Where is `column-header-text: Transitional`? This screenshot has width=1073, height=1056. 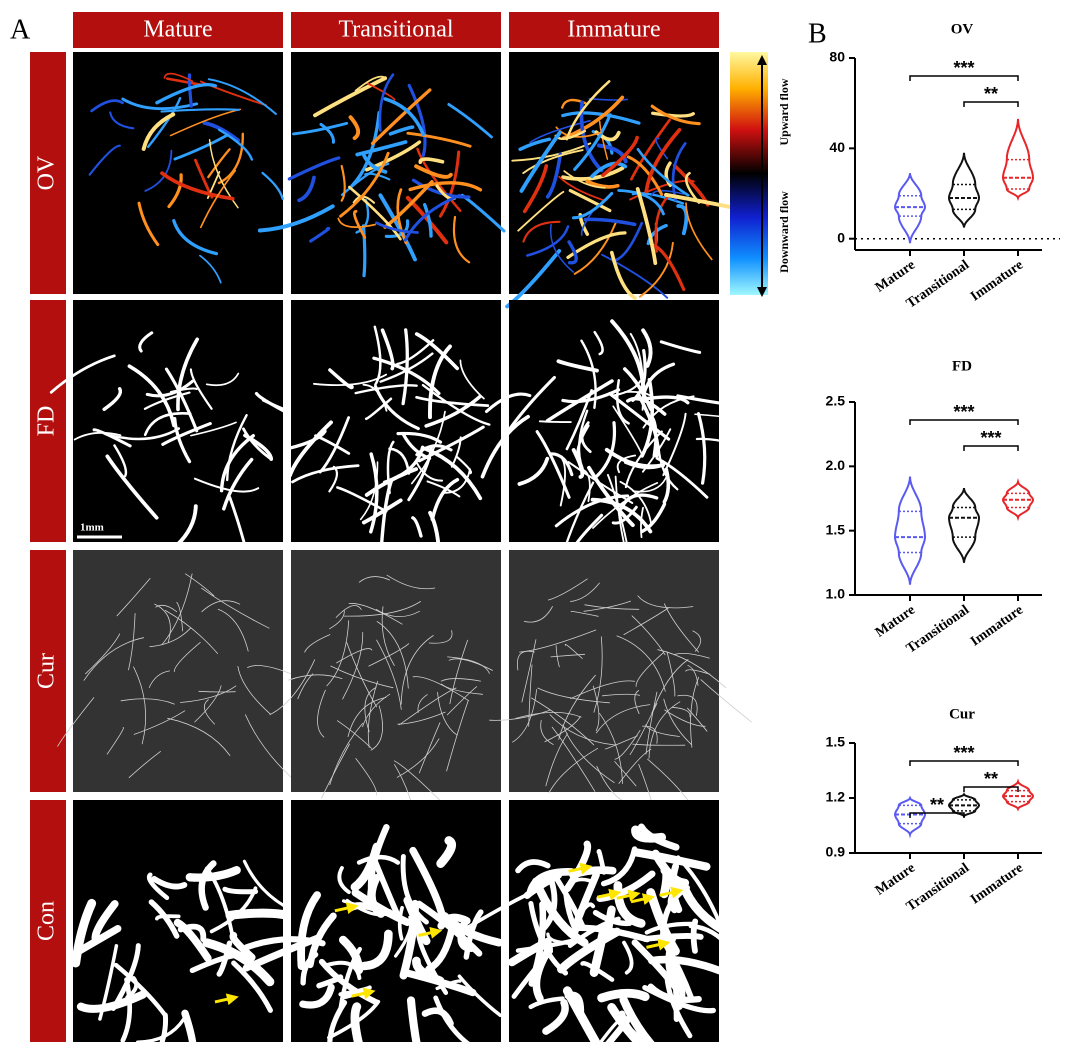 column-header-text: Transitional is located at coordinates (395, 30).